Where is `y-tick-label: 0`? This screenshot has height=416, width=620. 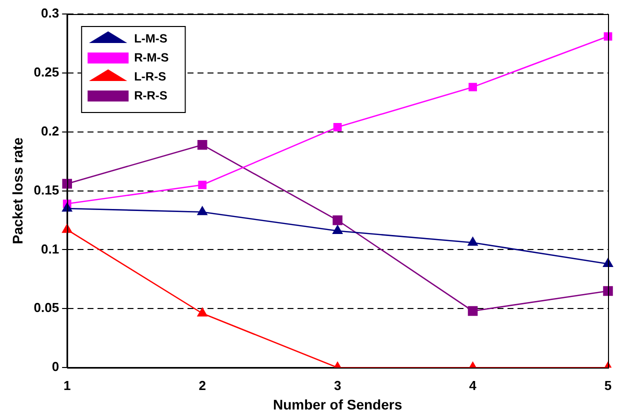 y-tick-label: 0 is located at coordinates (56, 366).